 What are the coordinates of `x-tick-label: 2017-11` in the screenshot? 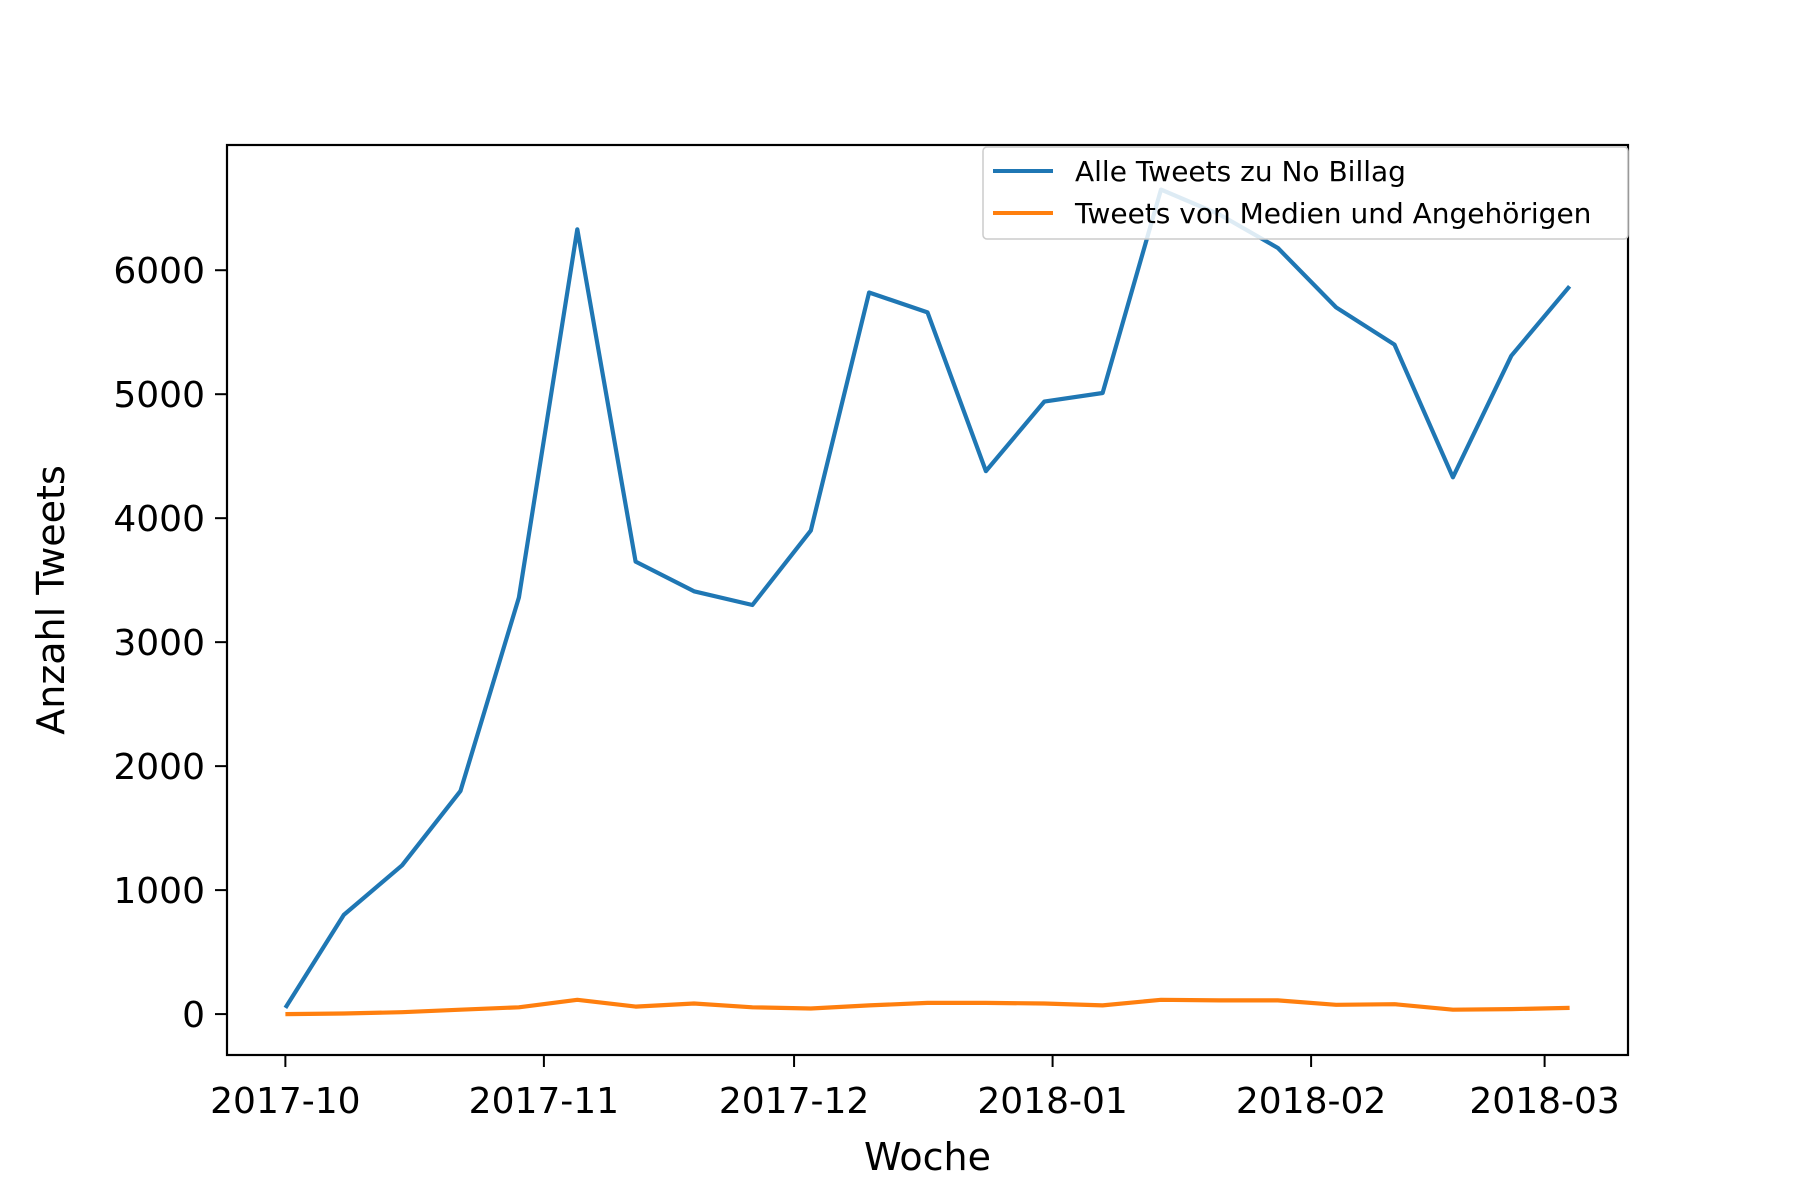 It's located at (544, 1101).